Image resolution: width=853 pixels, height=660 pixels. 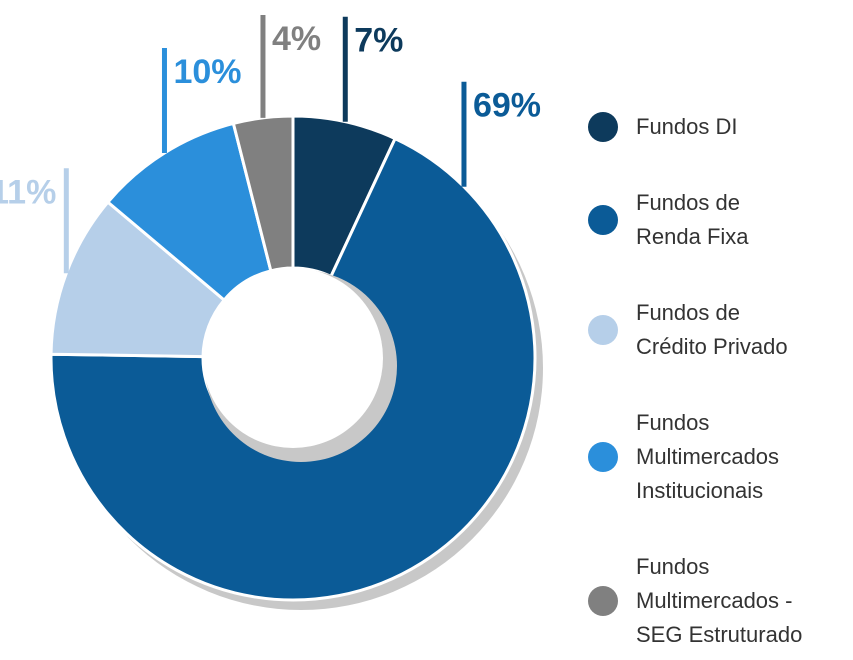 What do you see at coordinates (296, 39) in the screenshot?
I see `value-label: 4%` at bounding box center [296, 39].